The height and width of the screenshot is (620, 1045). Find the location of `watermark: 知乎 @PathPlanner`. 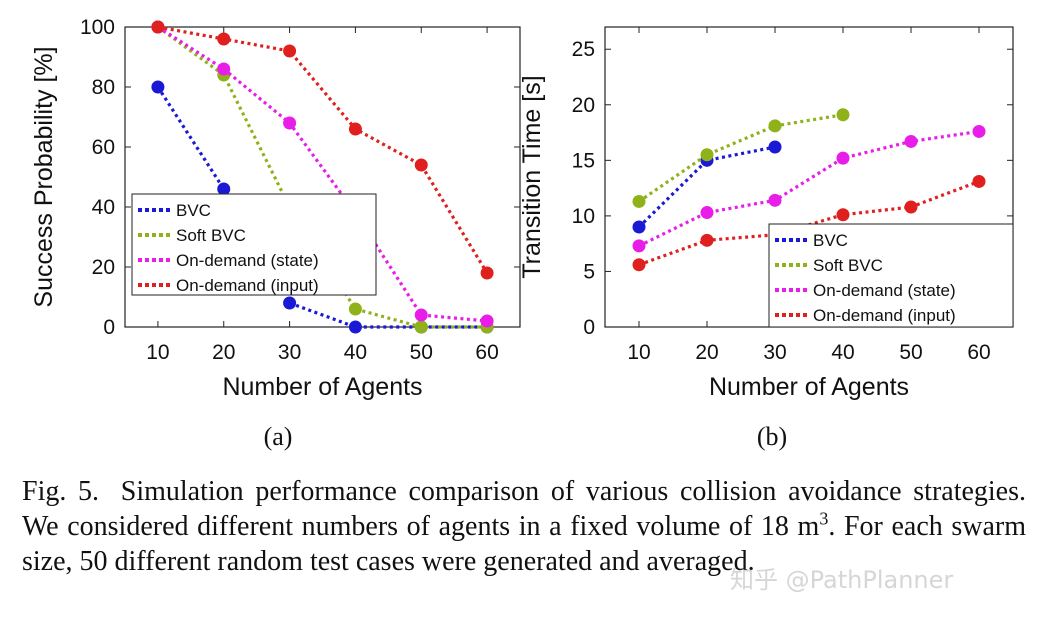

watermark: 知乎 @PathPlanner is located at coordinates (842, 580).